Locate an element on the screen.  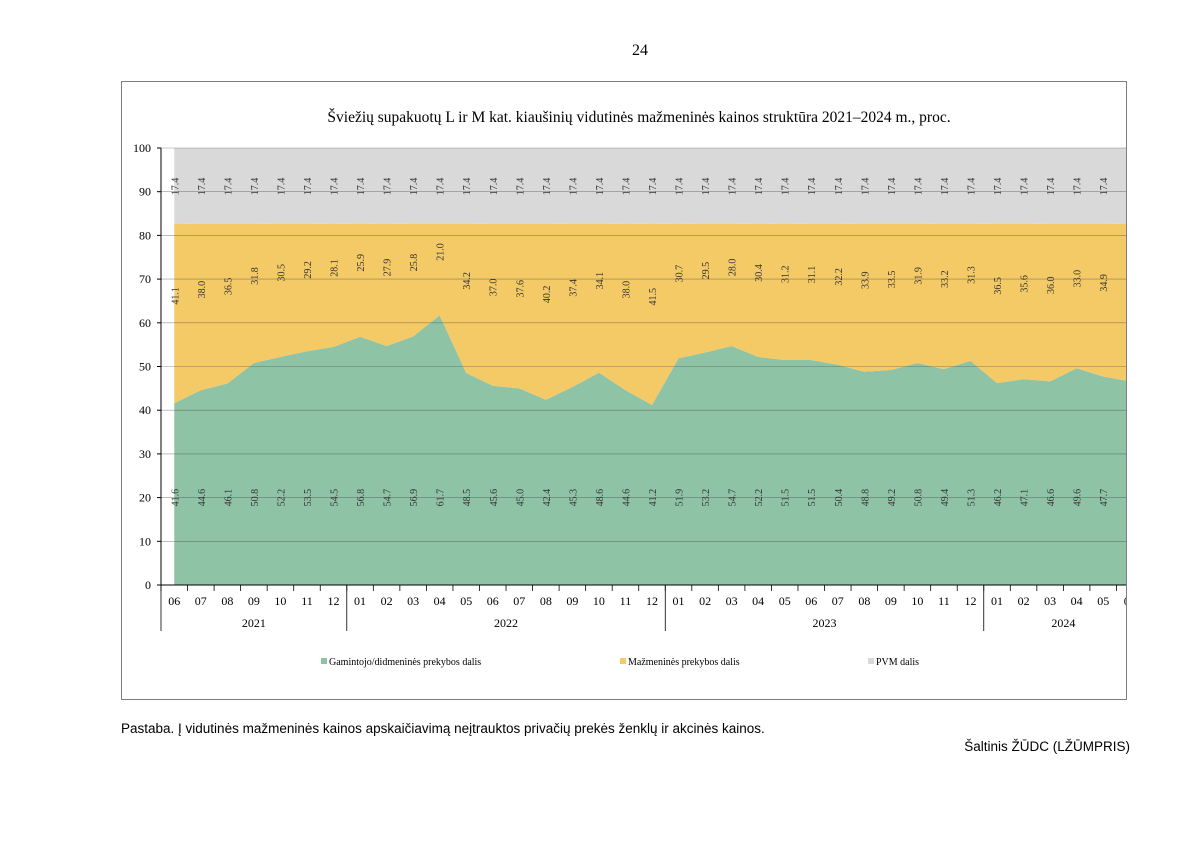
data-label: 36.0 is located at coordinates (1051, 285).